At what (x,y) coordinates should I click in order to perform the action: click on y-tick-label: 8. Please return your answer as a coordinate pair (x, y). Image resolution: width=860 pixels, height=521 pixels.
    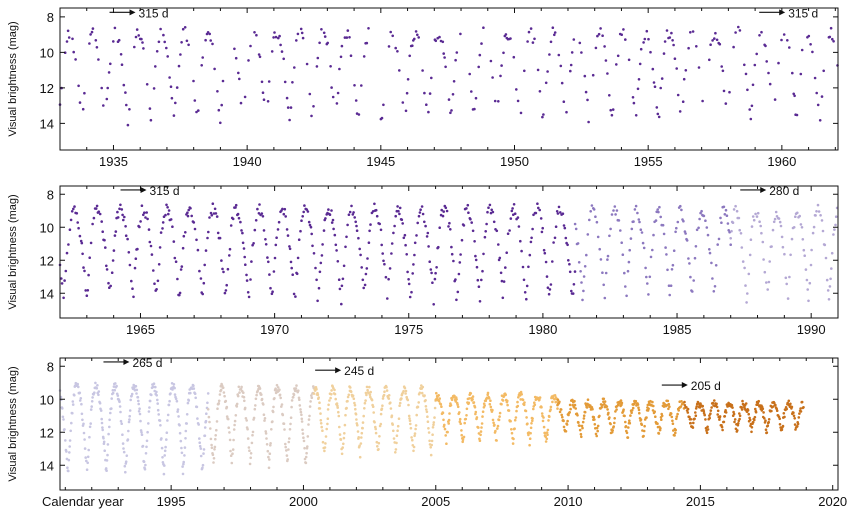
    Looking at the image, I should click on (50, 366).